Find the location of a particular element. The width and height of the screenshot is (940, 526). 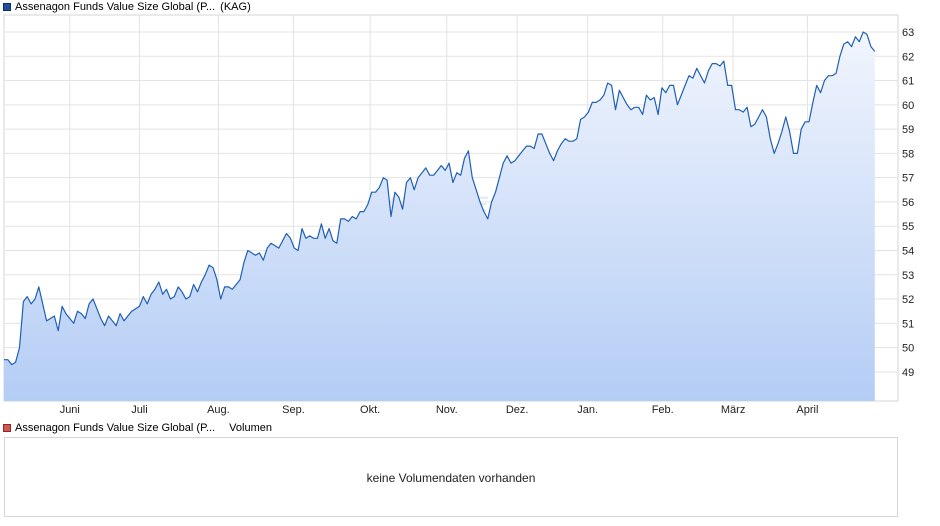

x-tick-label: Aug. is located at coordinates (218, 410).